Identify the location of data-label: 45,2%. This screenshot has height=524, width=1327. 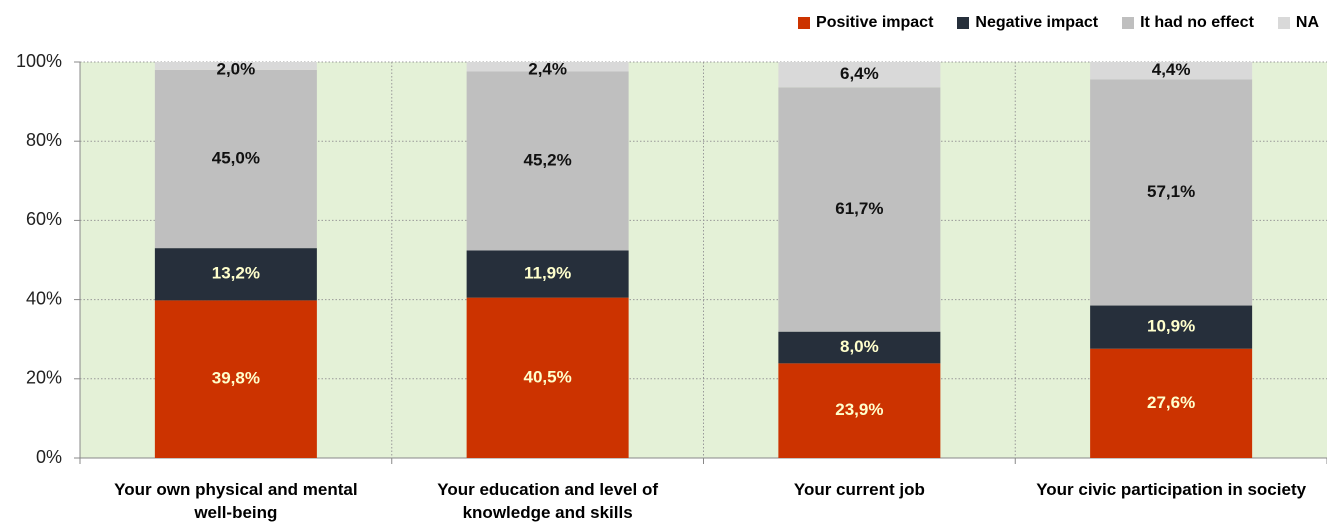
(548, 159).